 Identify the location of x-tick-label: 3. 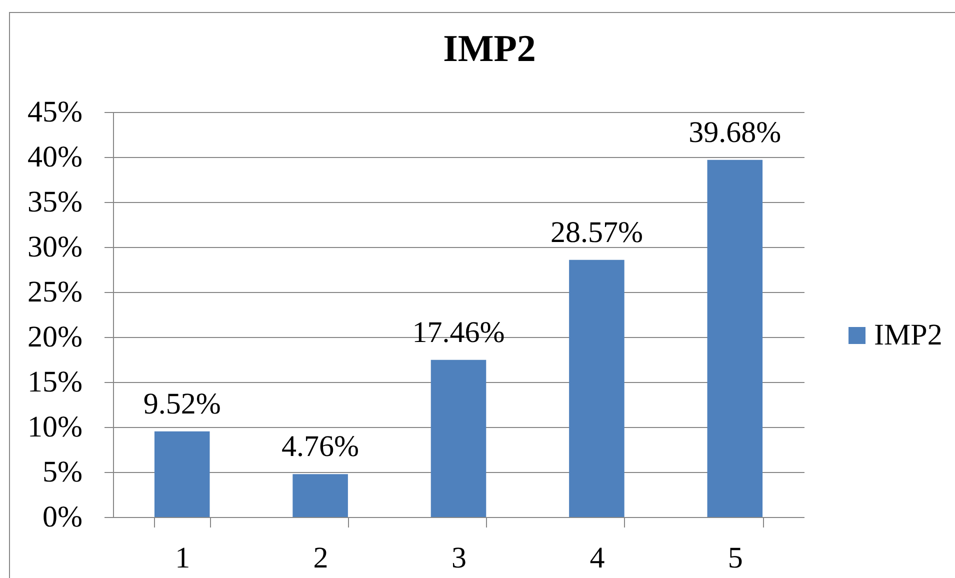
(459, 558).